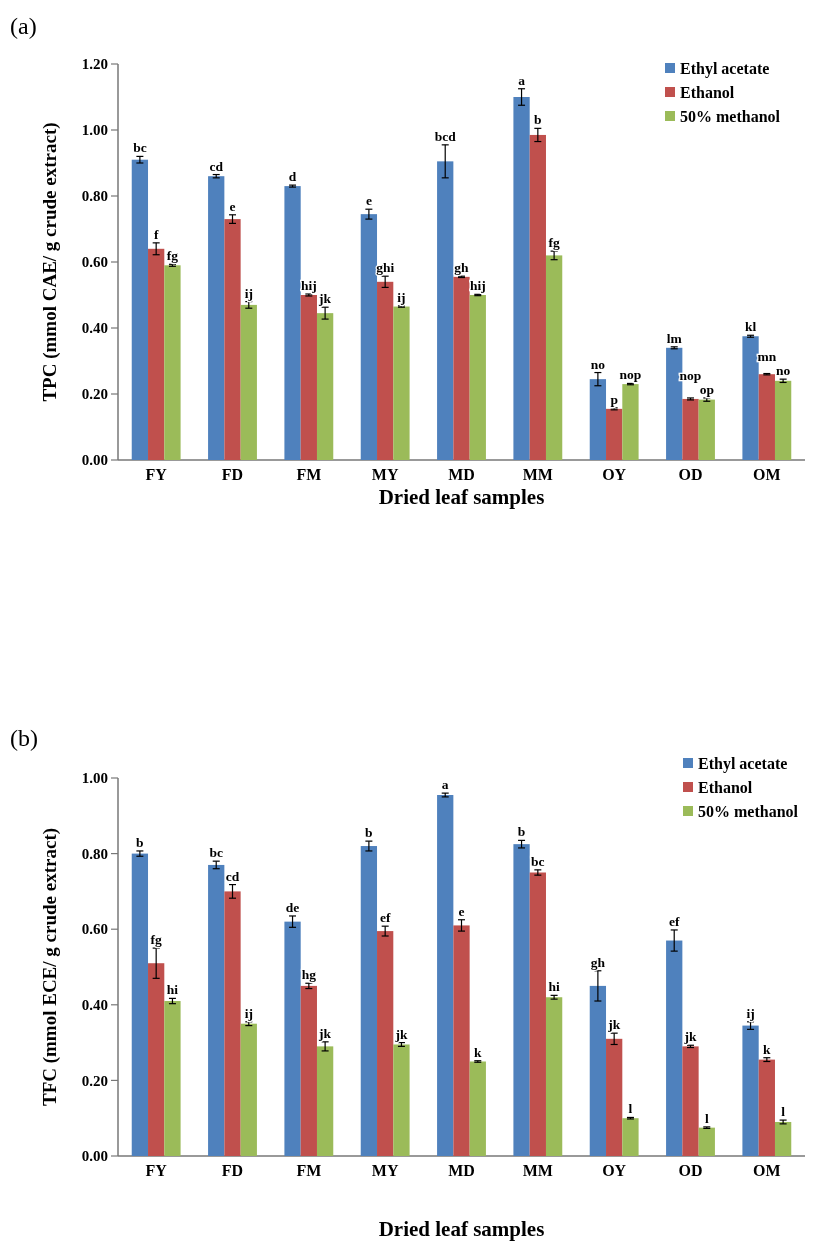 Image resolution: width=816 pixels, height=1243 pixels. What do you see at coordinates (725, 68) in the screenshot?
I see `legend-label: Ethyl acetate` at bounding box center [725, 68].